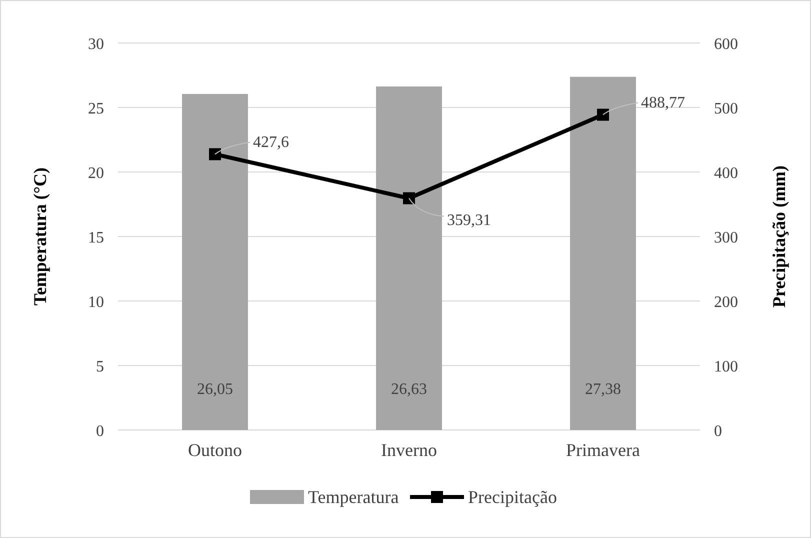 This screenshot has height=538, width=811. I want to click on y2-tick-label: 0, so click(718, 431).